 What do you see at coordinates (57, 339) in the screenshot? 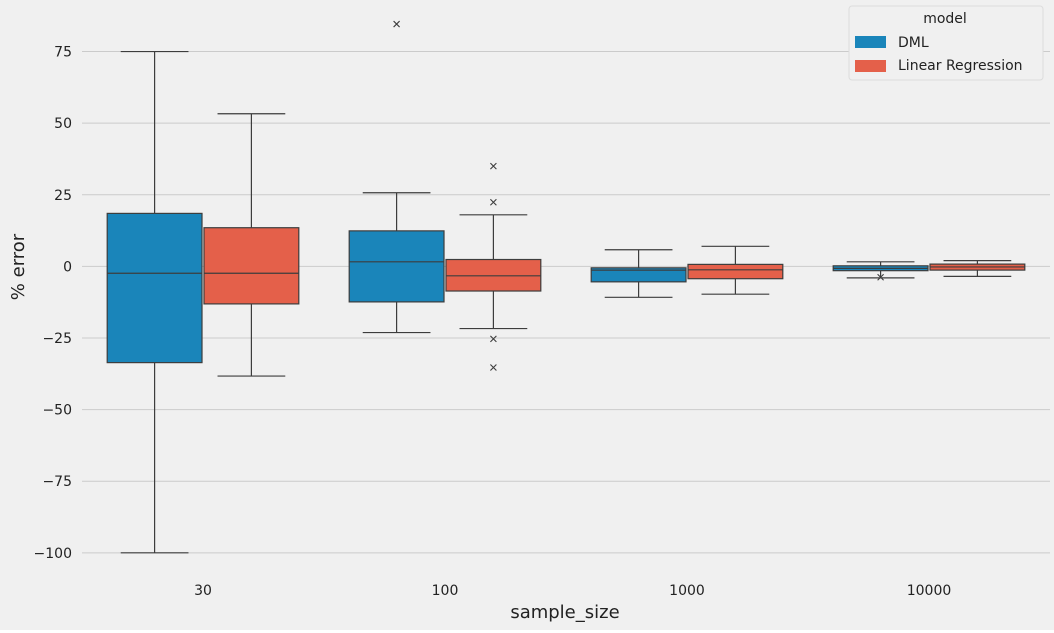
I see `y-tick-label: −25` at bounding box center [57, 339].